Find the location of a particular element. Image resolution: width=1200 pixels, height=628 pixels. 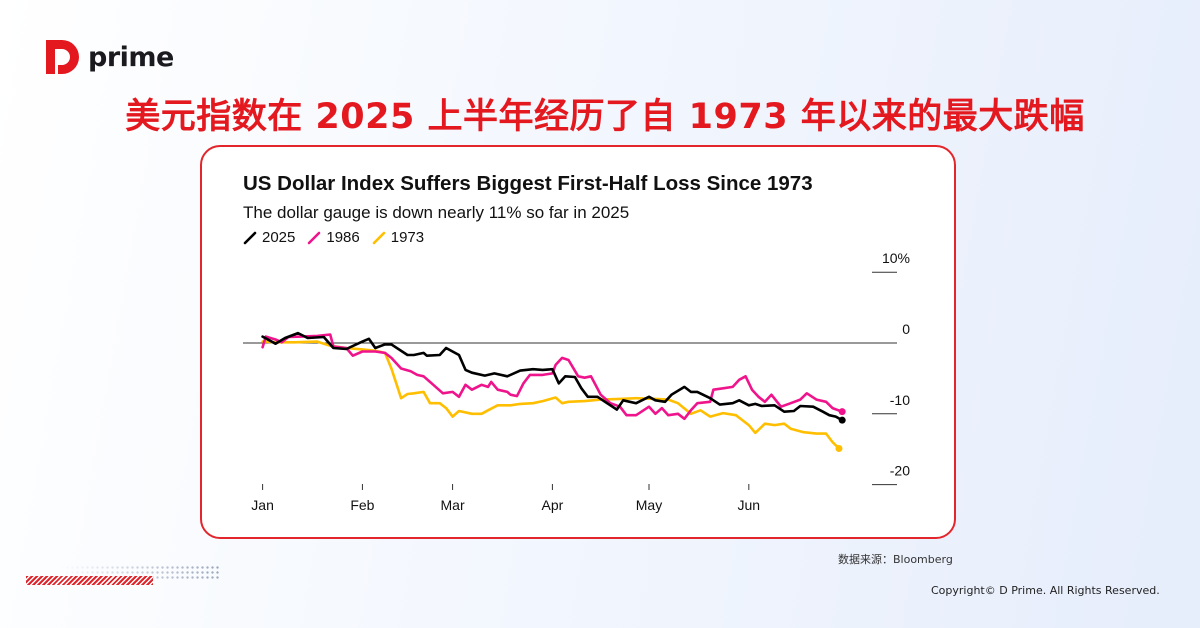

headline: 美元指数在 2025 上半年经历了自 1973 年以来的最大跌幅 is located at coordinates (605, 117).